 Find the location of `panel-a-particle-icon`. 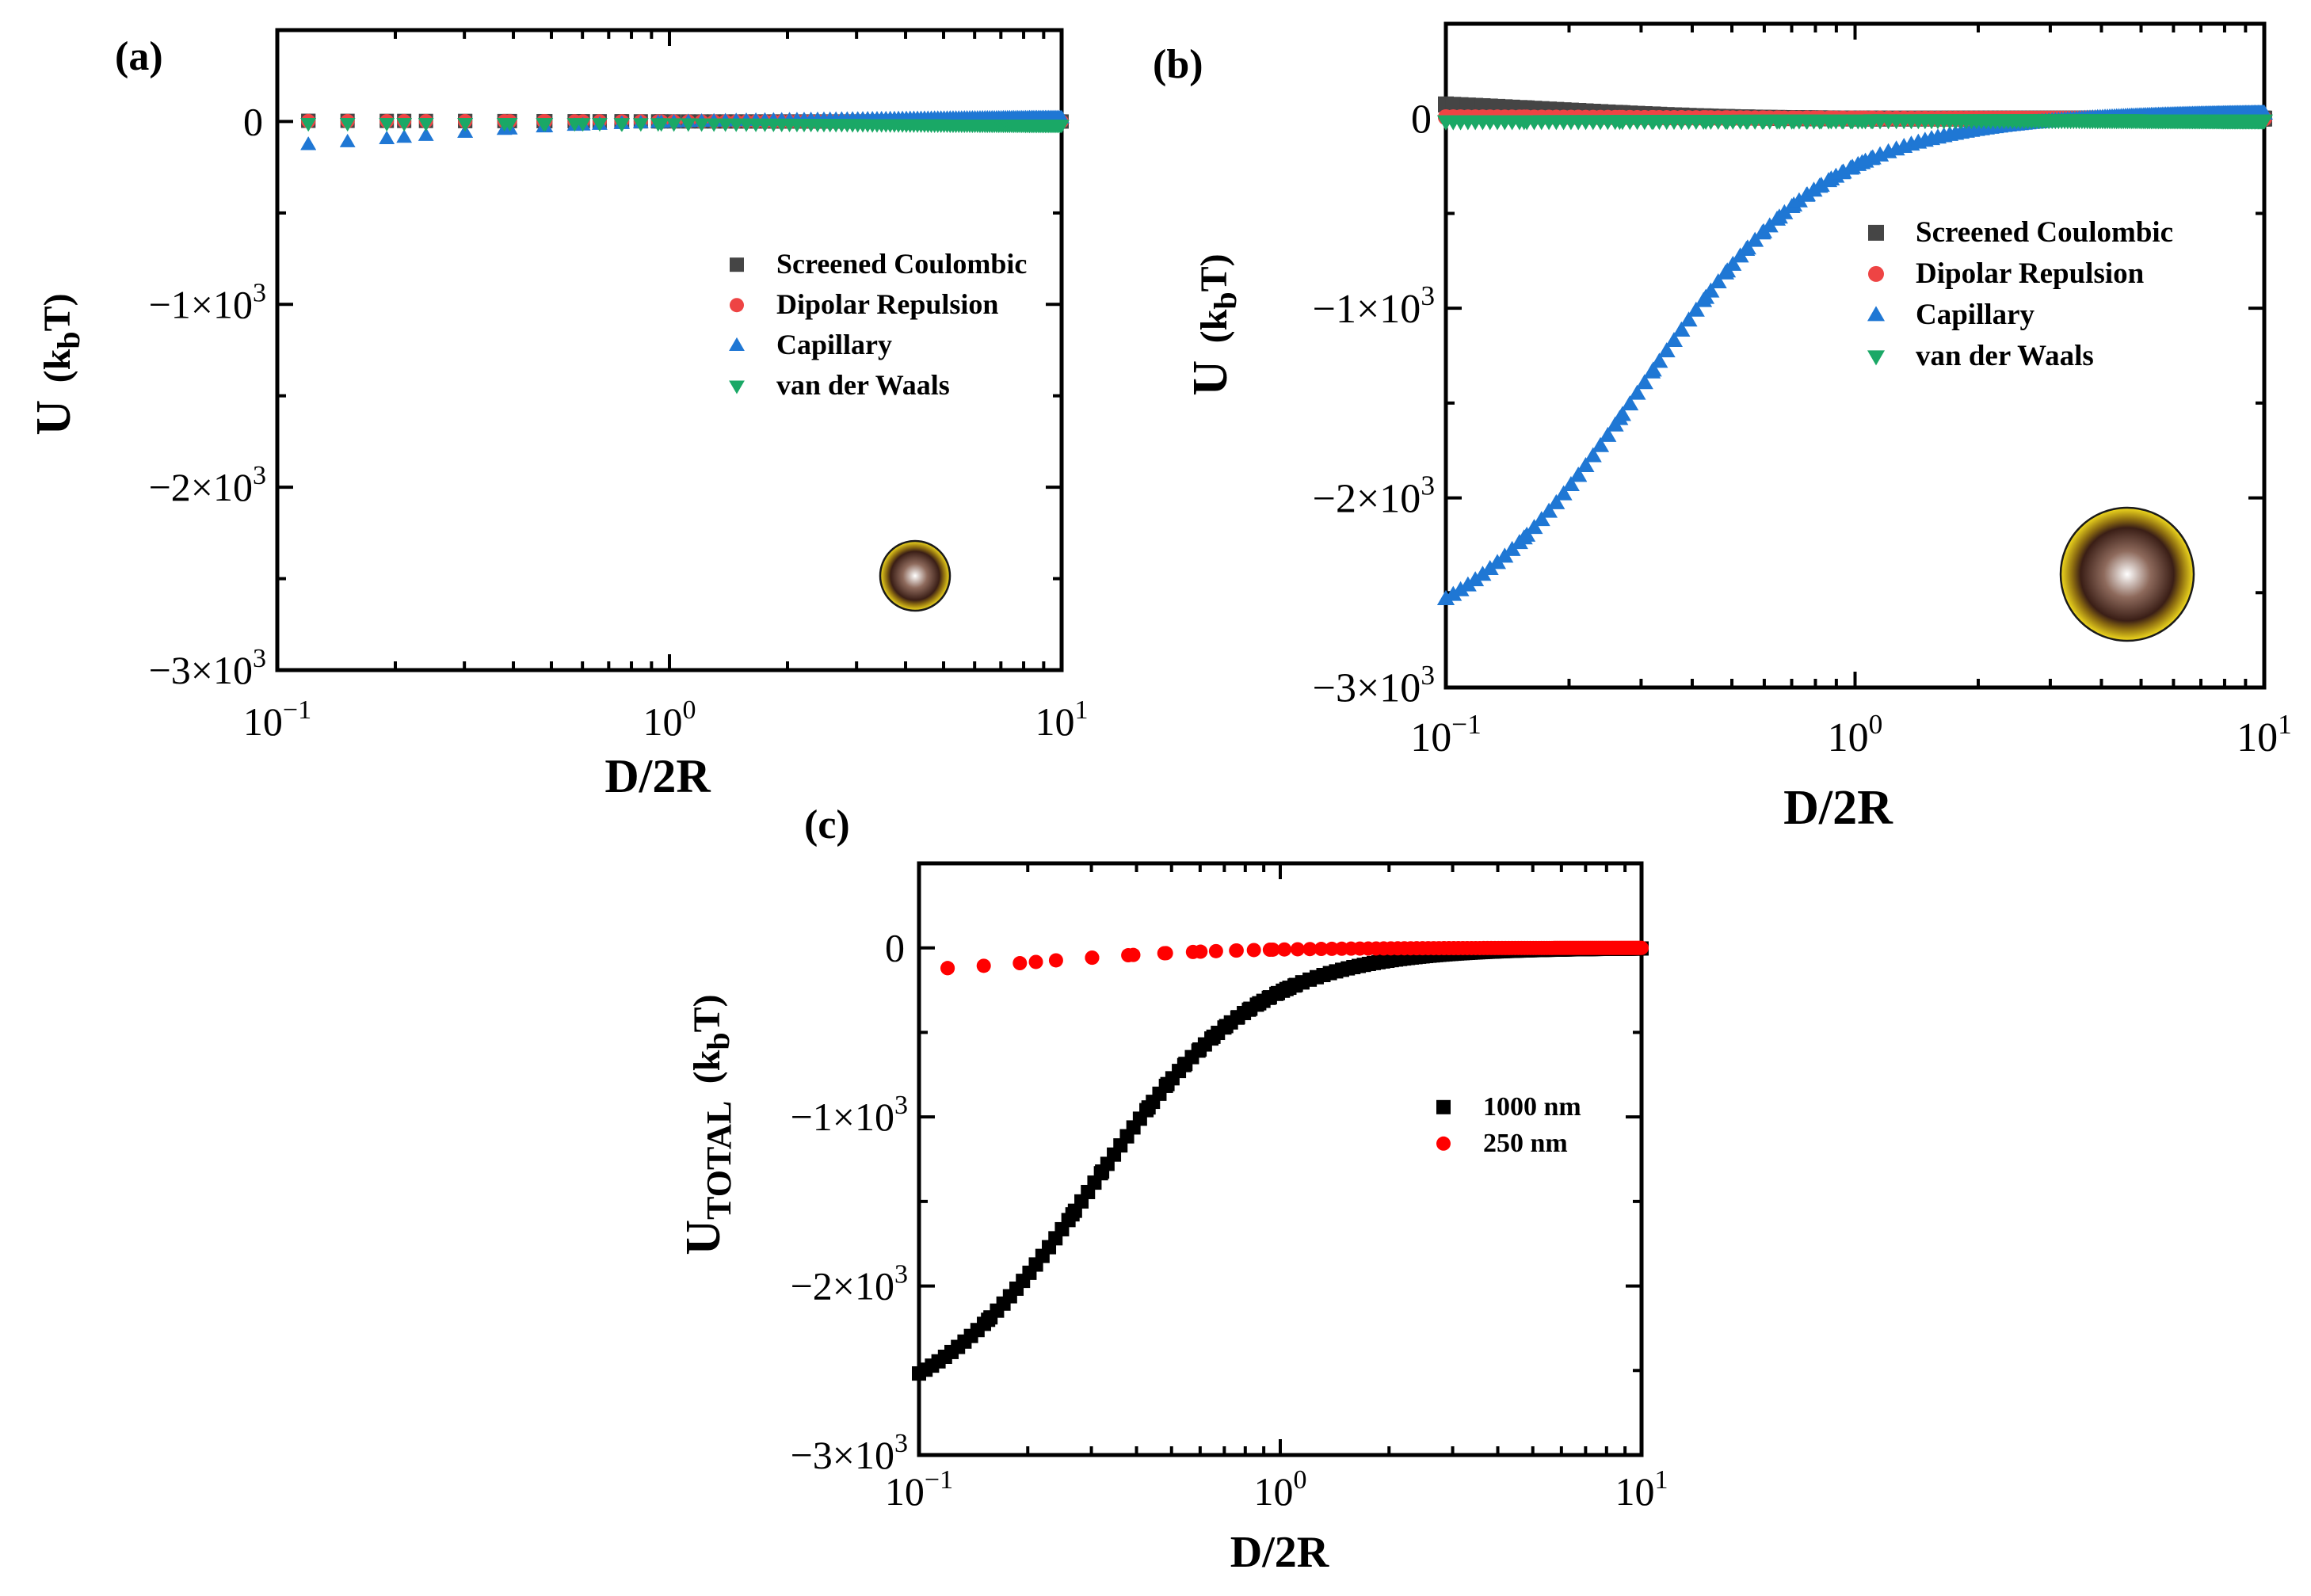

panel-a-particle-icon is located at coordinates (915, 575).